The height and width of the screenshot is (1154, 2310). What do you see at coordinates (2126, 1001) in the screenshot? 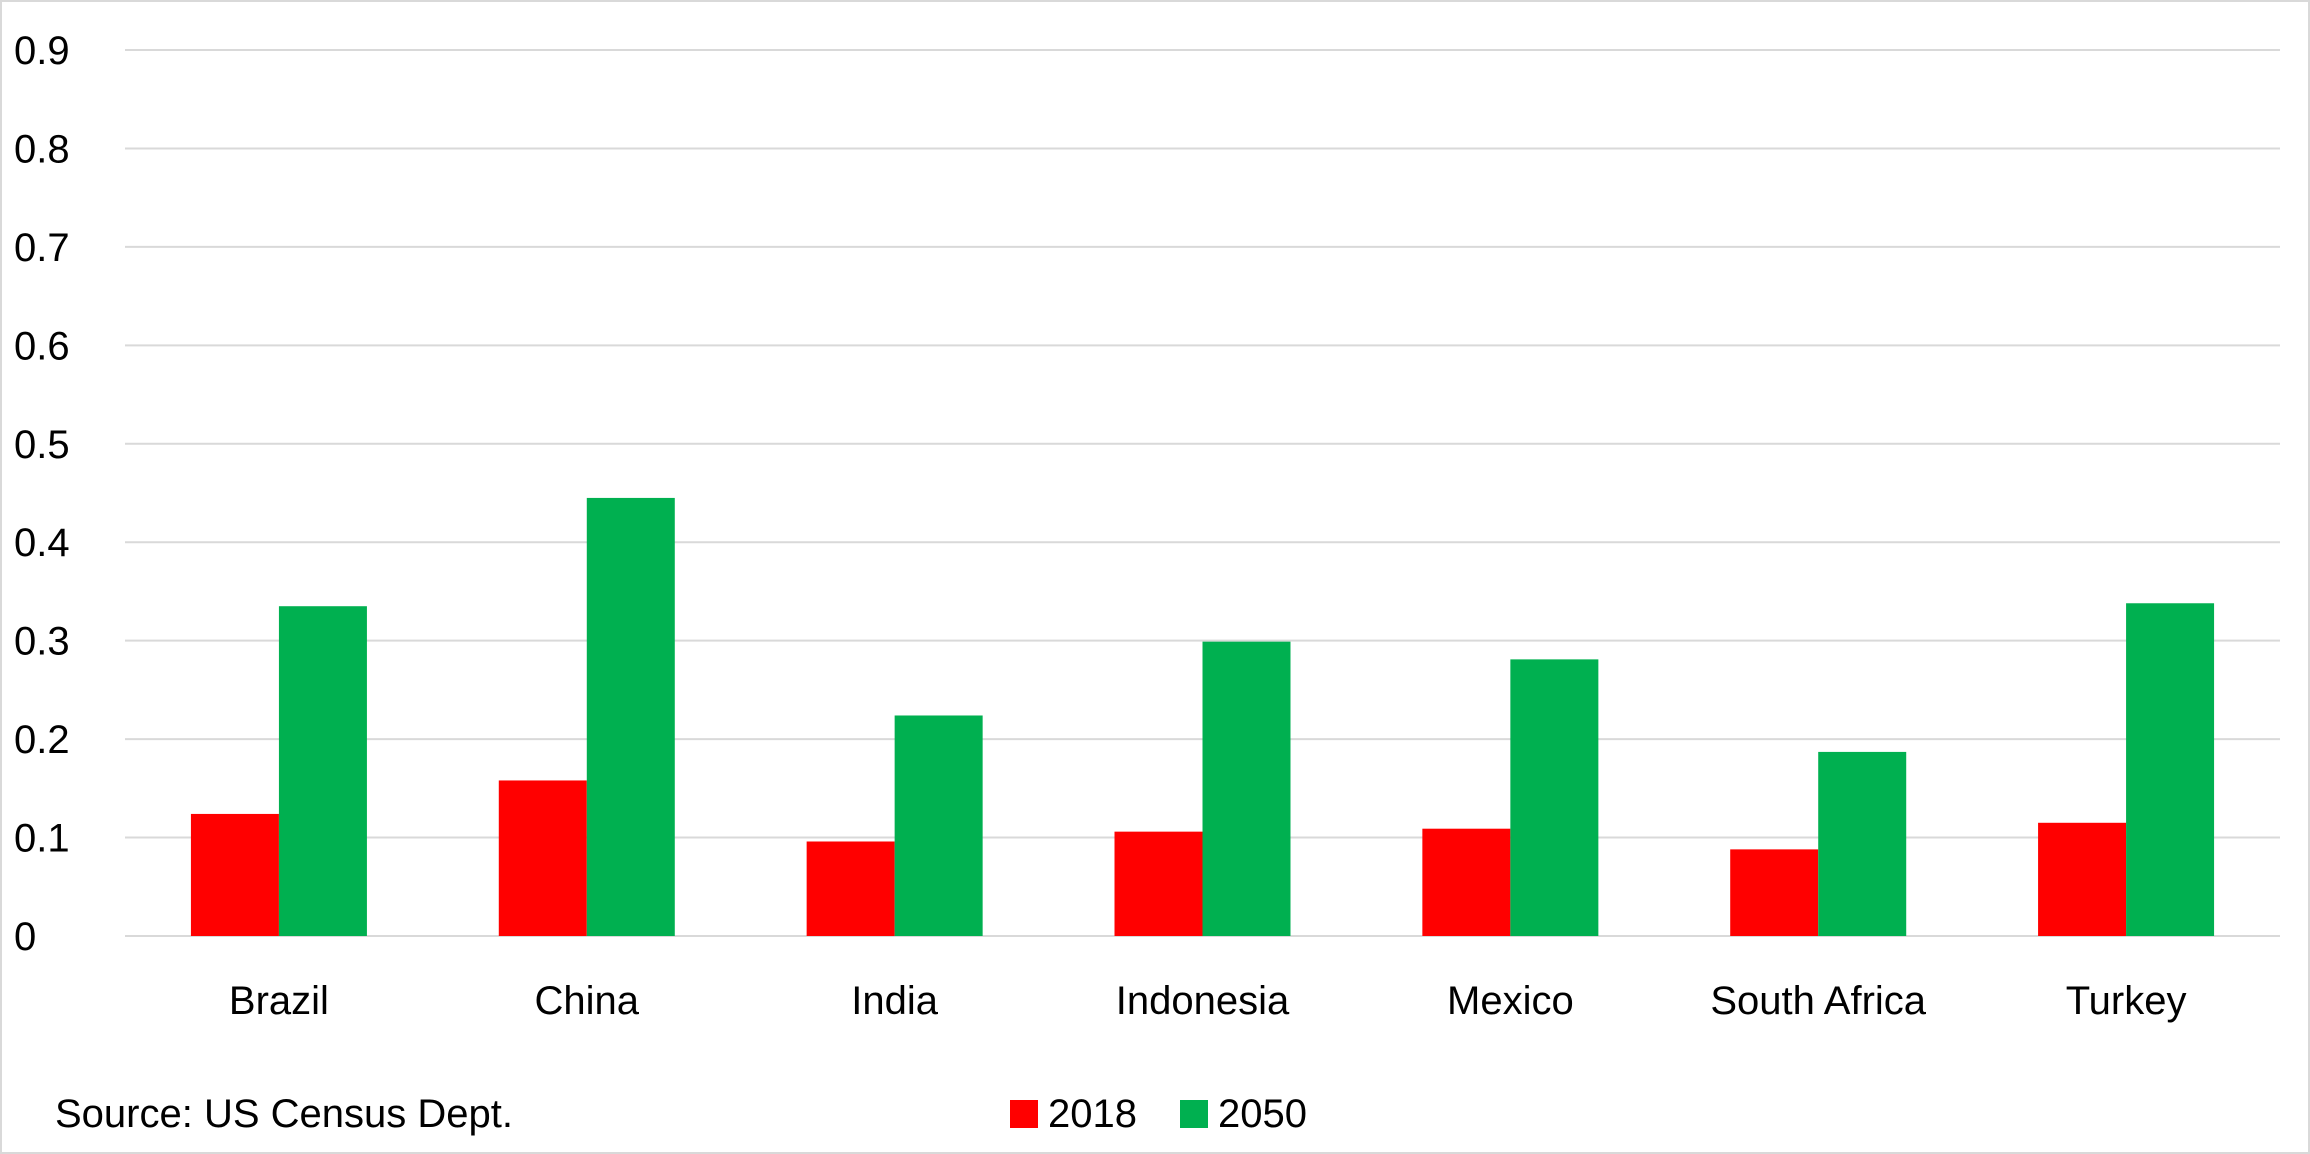
I see `x-category-label: Turkey` at bounding box center [2126, 1001].